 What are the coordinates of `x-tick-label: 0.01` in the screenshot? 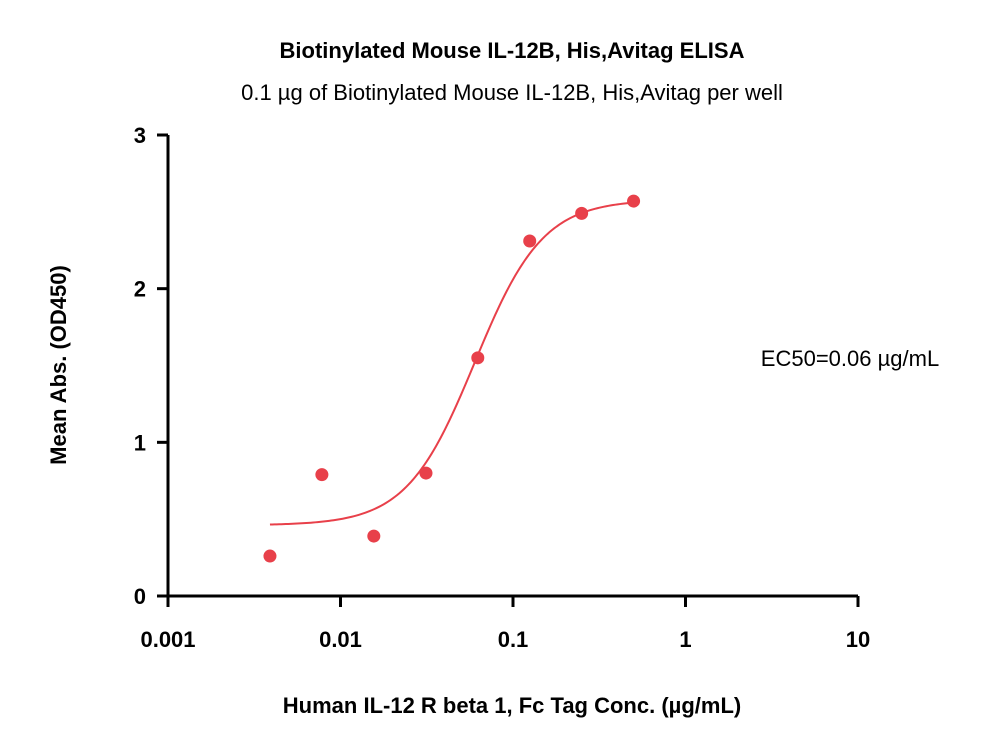 It's located at (340, 639).